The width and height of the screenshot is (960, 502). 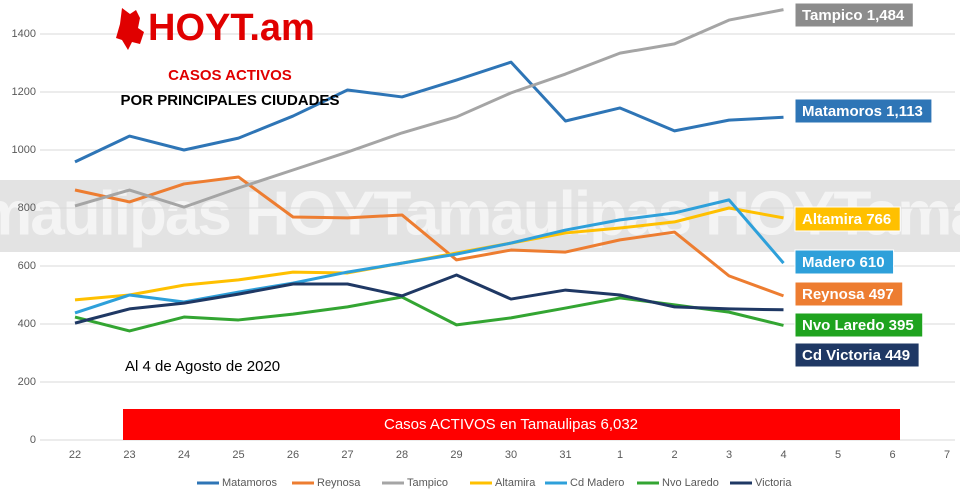 I want to click on x-tick-label: 2, so click(x=674, y=455).